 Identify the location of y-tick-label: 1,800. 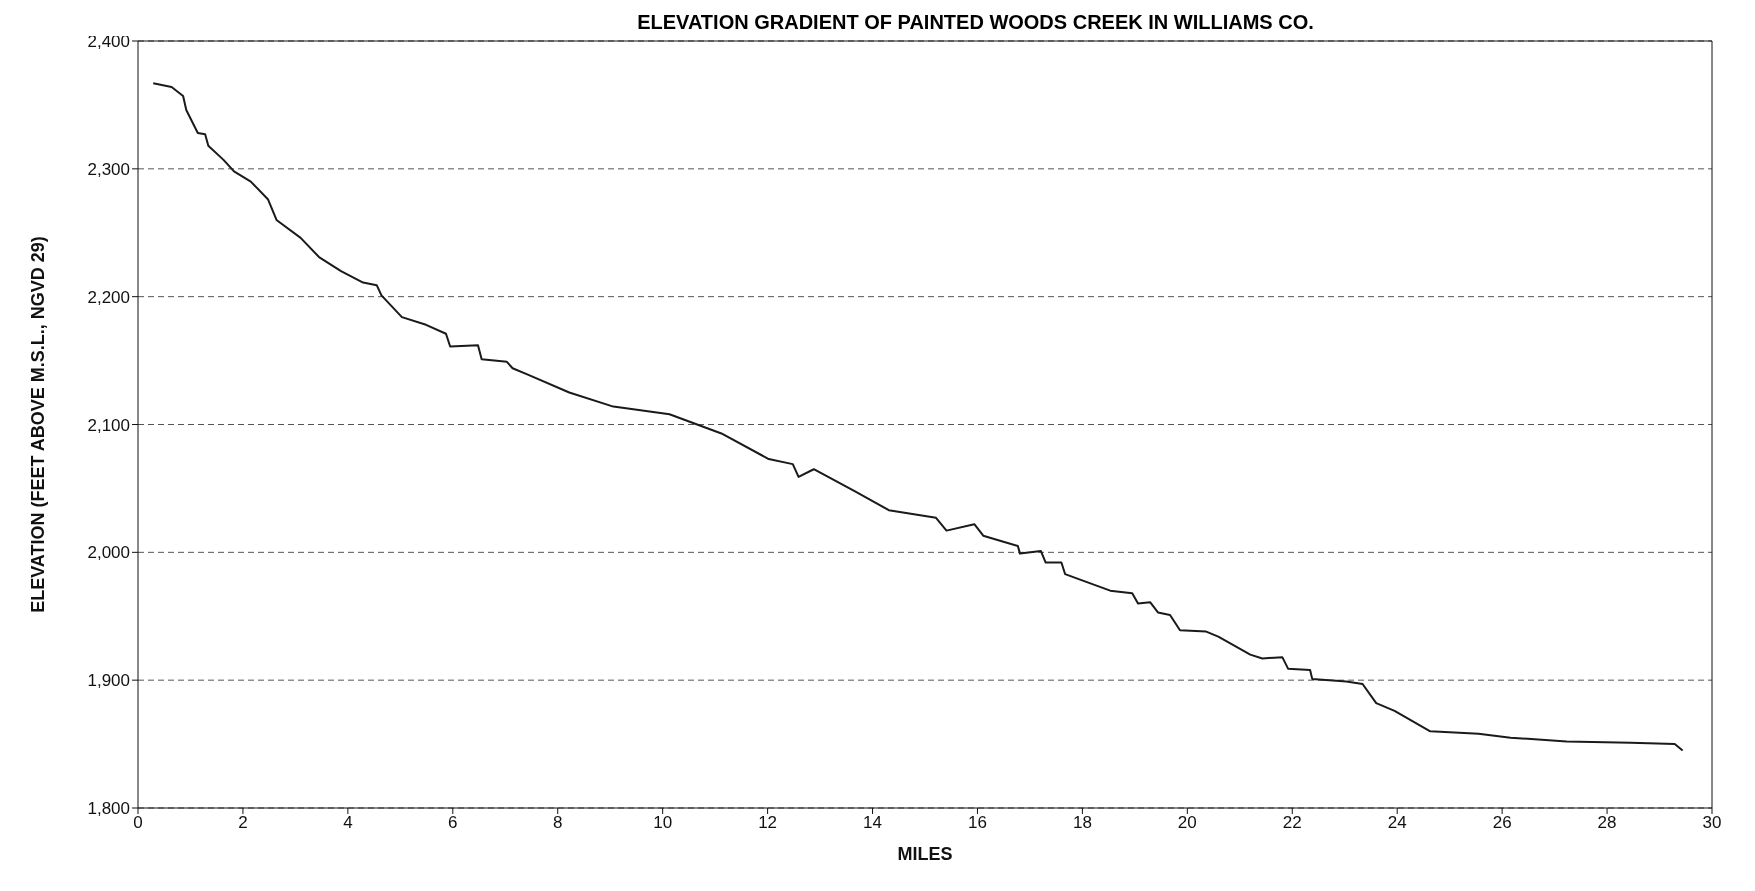
(108, 809).